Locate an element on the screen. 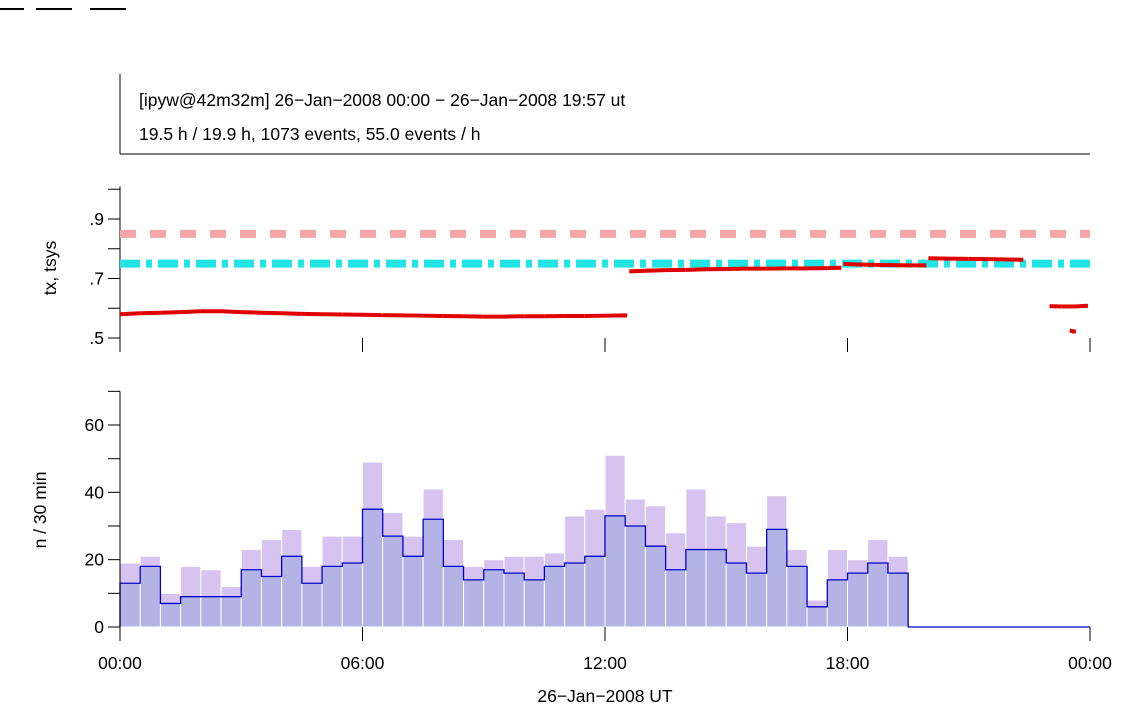 The height and width of the screenshot is (710, 1127). histogram-ylabel: n / 30 min is located at coordinates (40, 510).